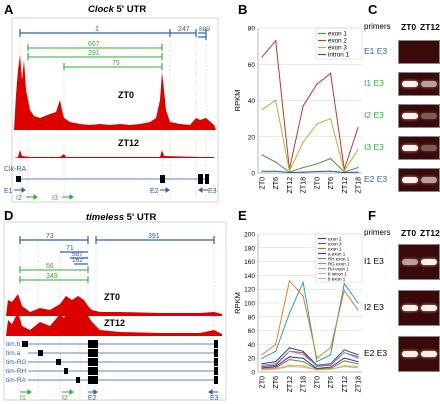 Image resolution: width=440 pixels, height=404 pixels. I want to click on clock-zt0-coverage, so click(115, 92).